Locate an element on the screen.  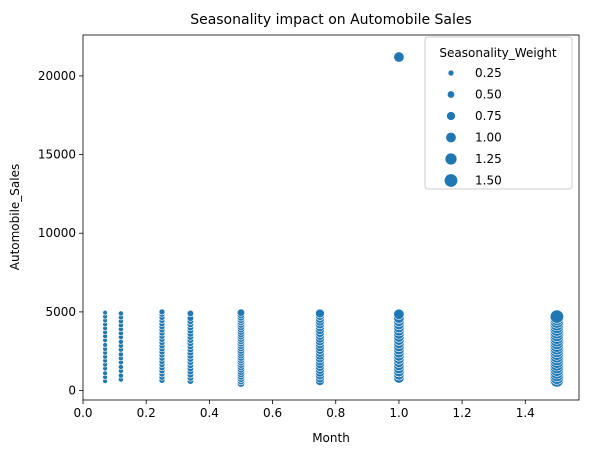
x-tick-label: 1.2 is located at coordinates (462, 413).